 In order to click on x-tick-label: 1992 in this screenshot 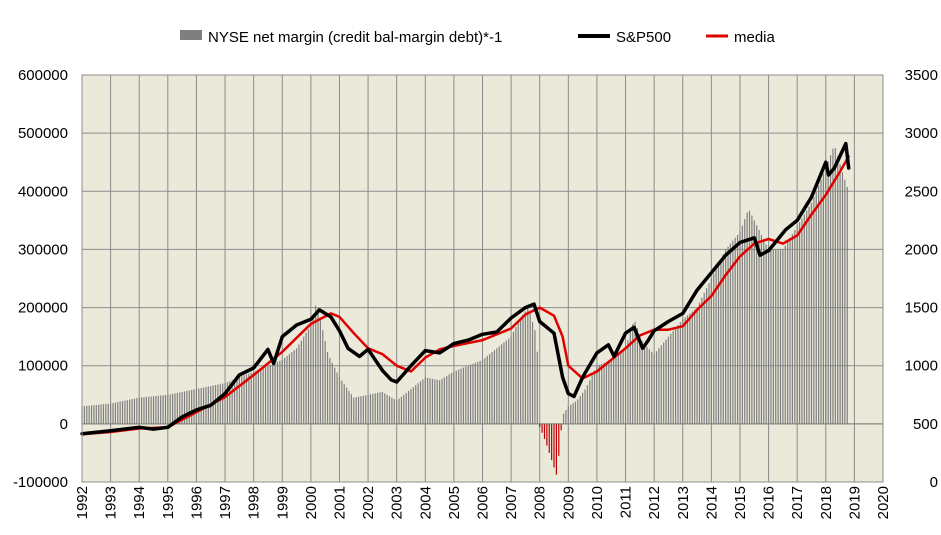, I will do `click(82, 502)`.